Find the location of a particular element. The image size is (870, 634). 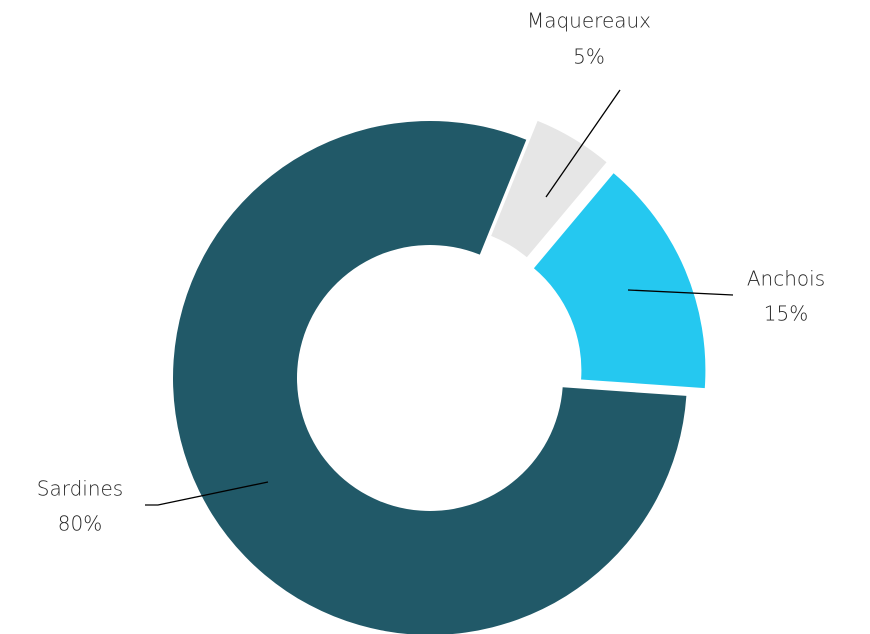

slice-label: Maquereaux is located at coordinates (589, 21).